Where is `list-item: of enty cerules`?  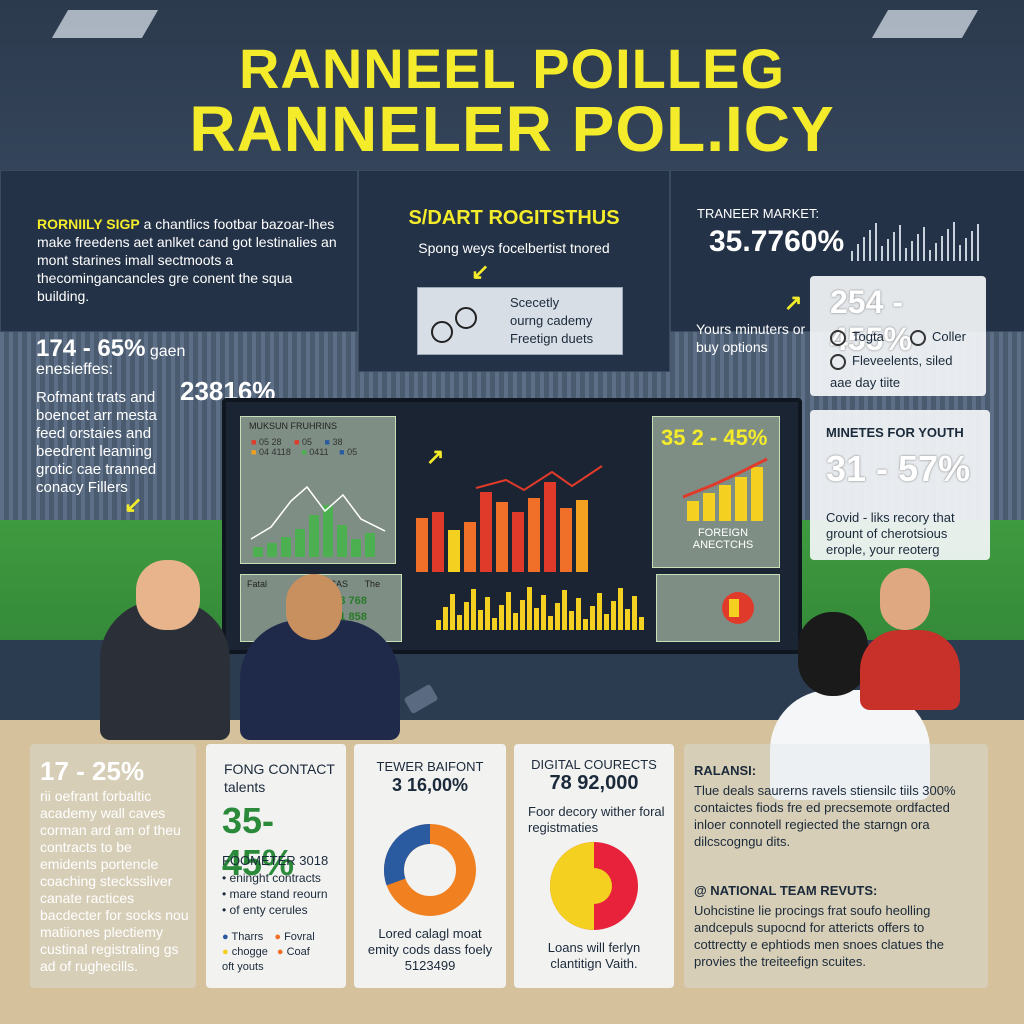
list-item: of enty cerules is located at coordinates (268, 910).